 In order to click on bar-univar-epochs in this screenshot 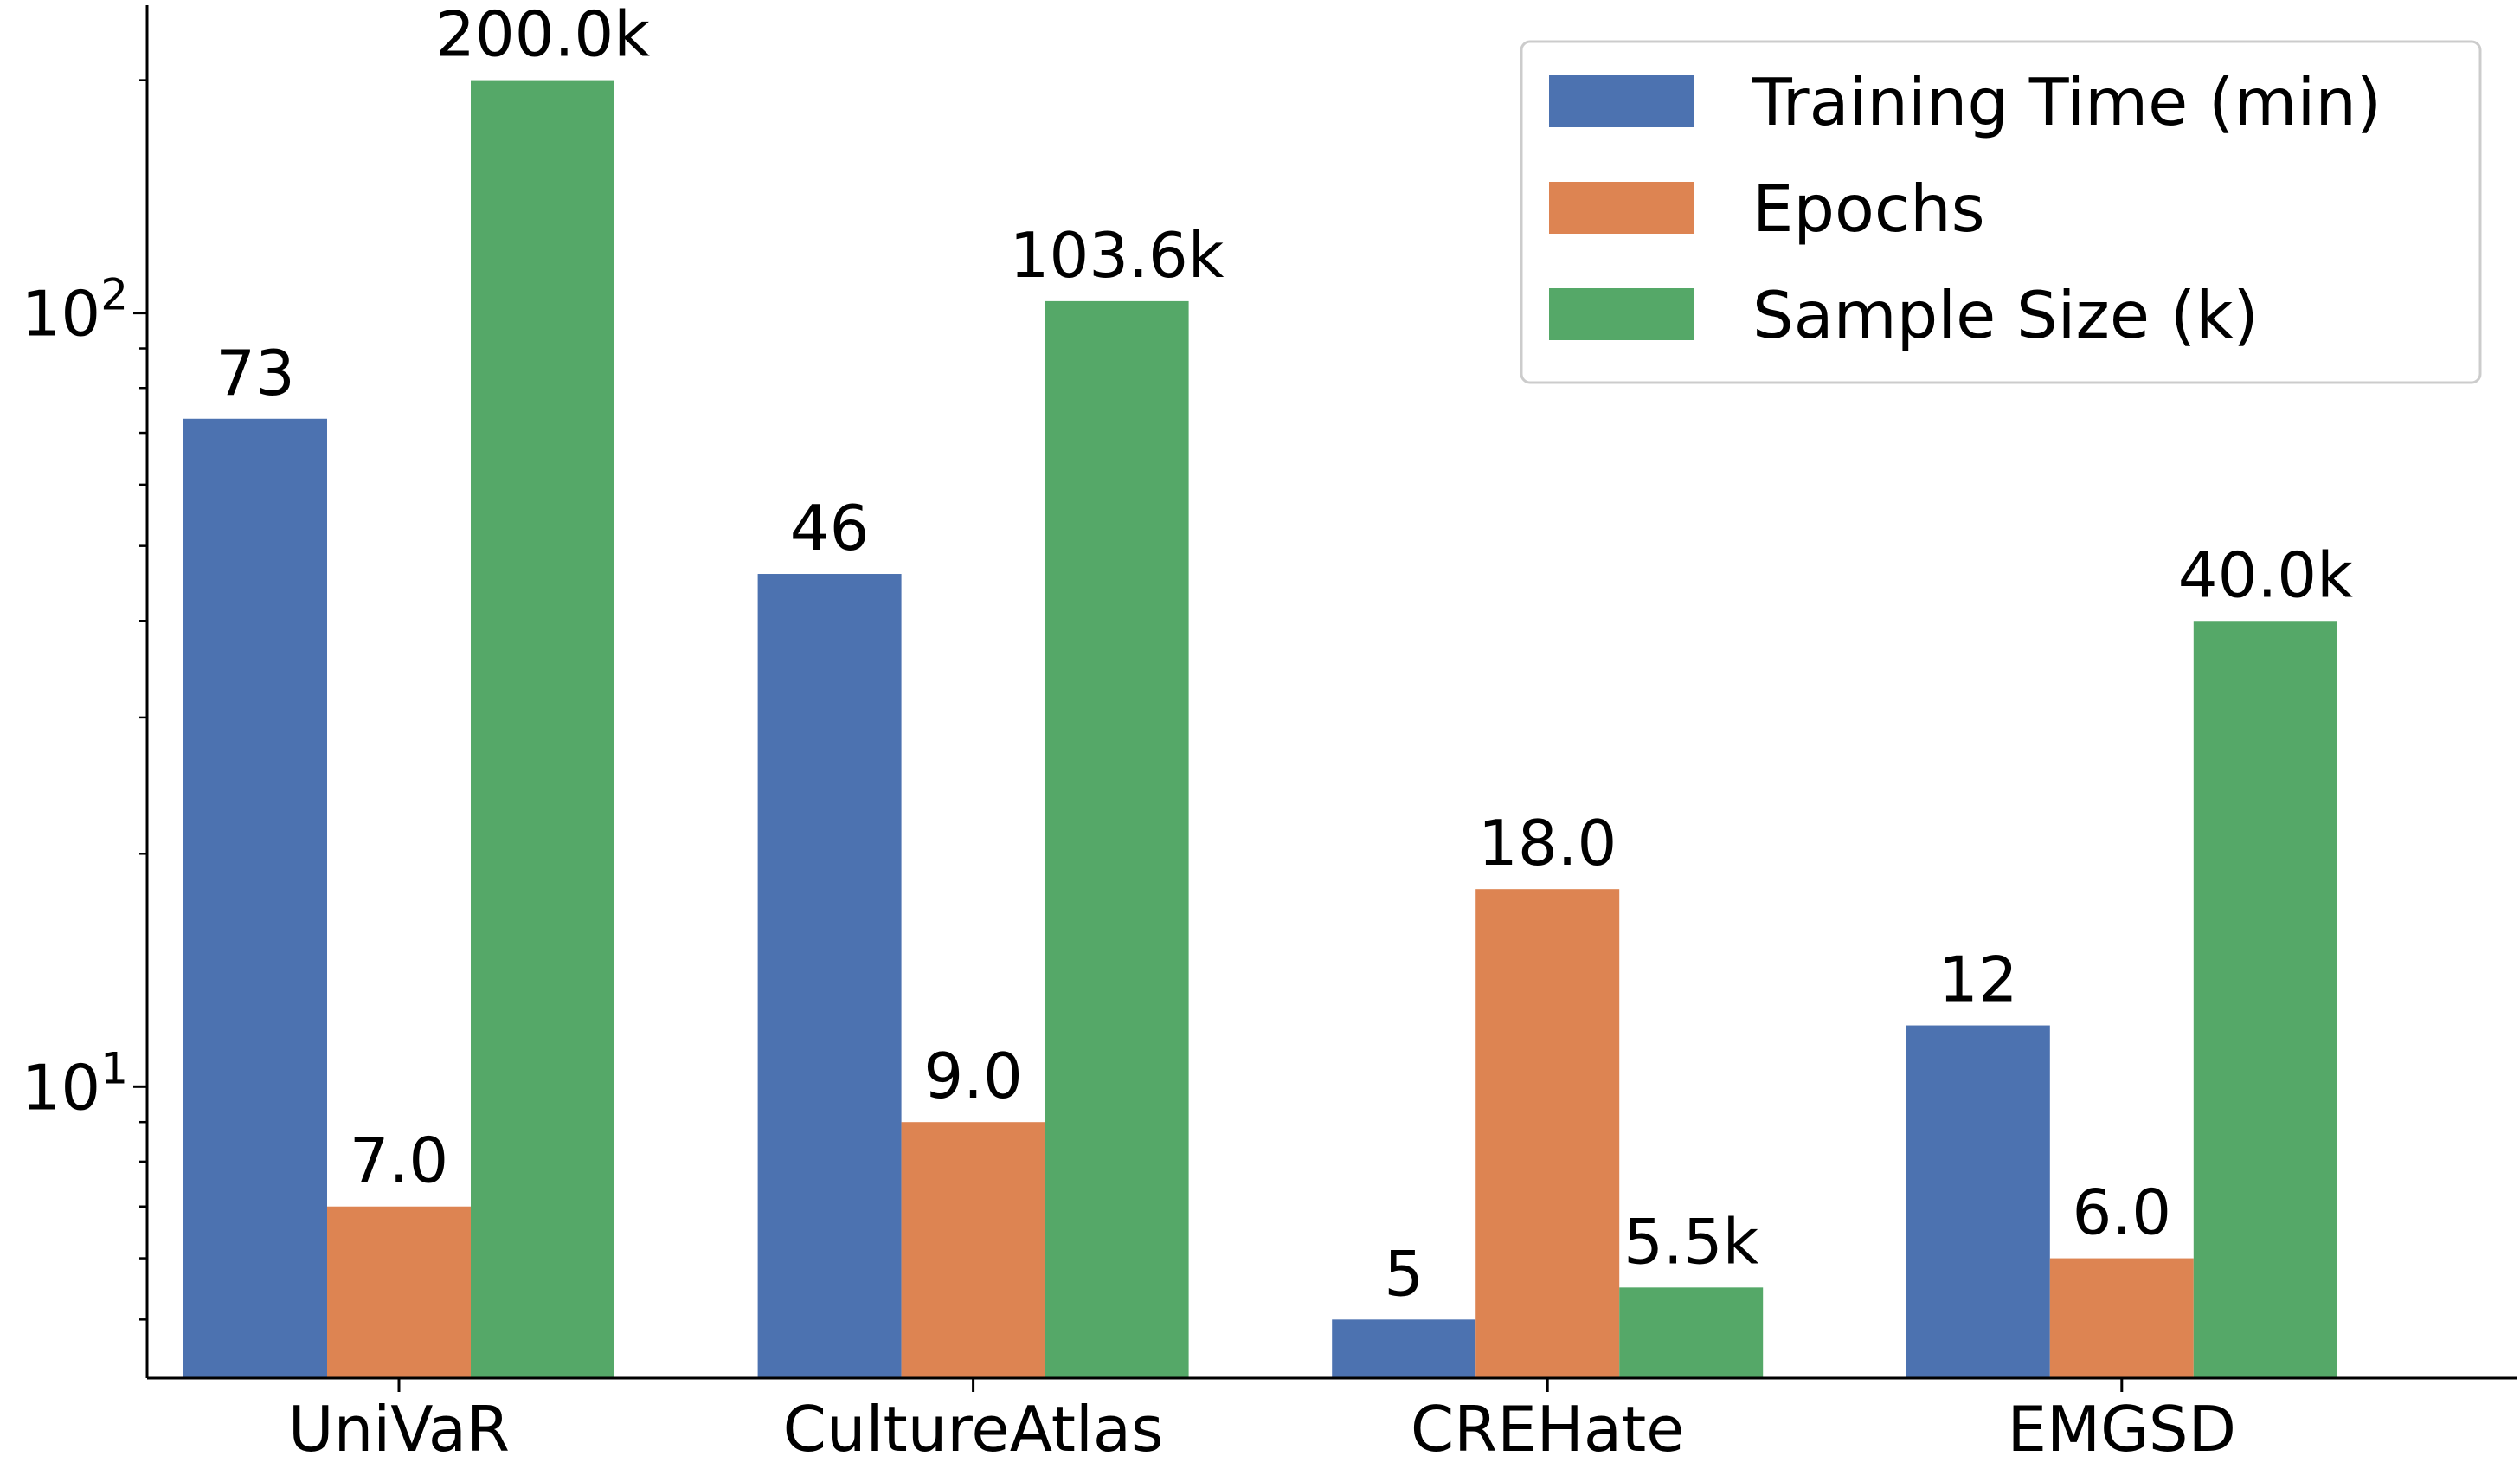, I will do `click(399, 1292)`.